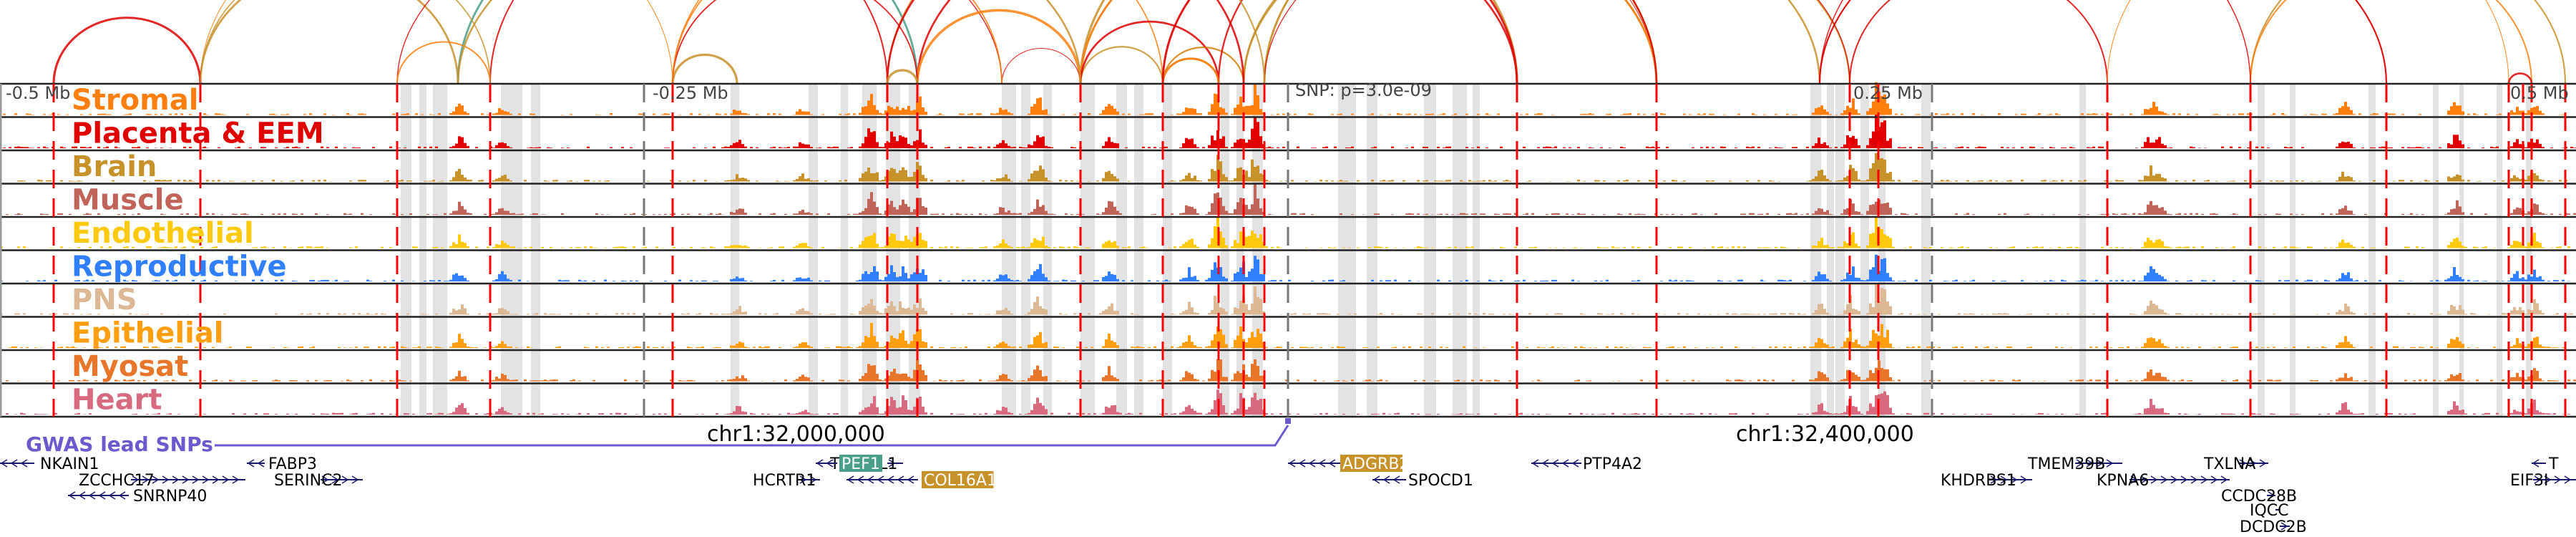 The image size is (2576, 537). I want to click on coordinate-label-32000000: chr1:32,000,000, so click(796, 434).